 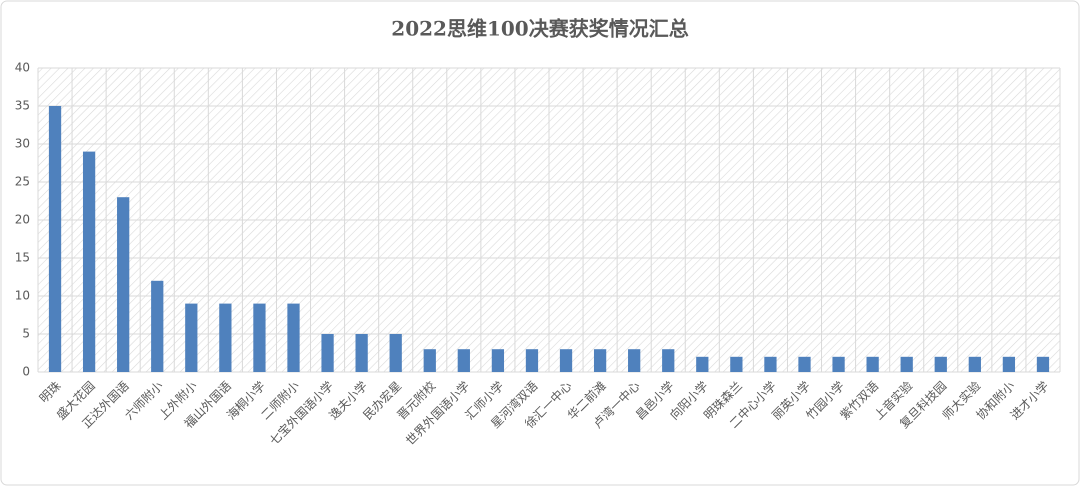 I want to click on chart-title: 2022思维100决赛获奖情况汇总, so click(x=539, y=29).